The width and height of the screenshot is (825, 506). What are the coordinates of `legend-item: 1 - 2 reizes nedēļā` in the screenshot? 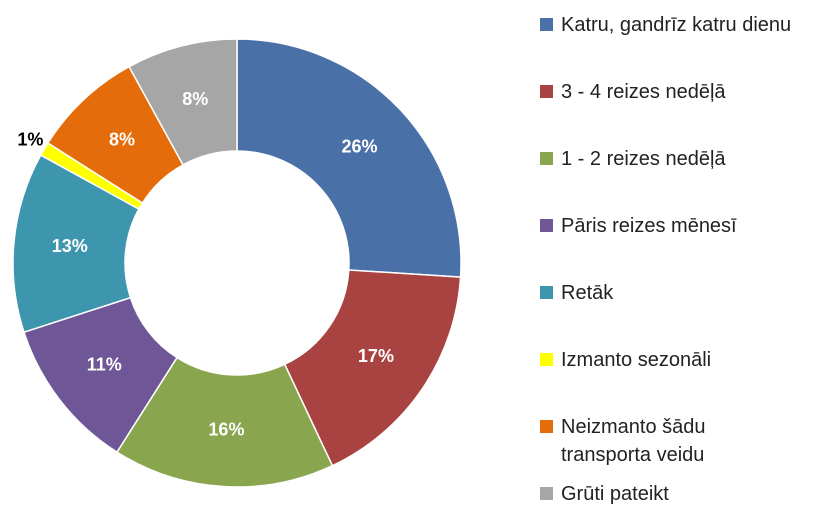 It's located at (680, 159).